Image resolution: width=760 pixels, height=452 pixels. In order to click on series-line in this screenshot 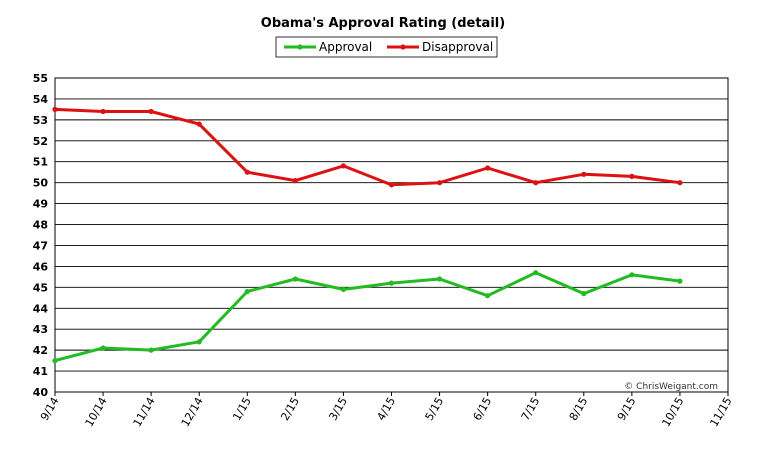, I will do `click(367, 147)`.